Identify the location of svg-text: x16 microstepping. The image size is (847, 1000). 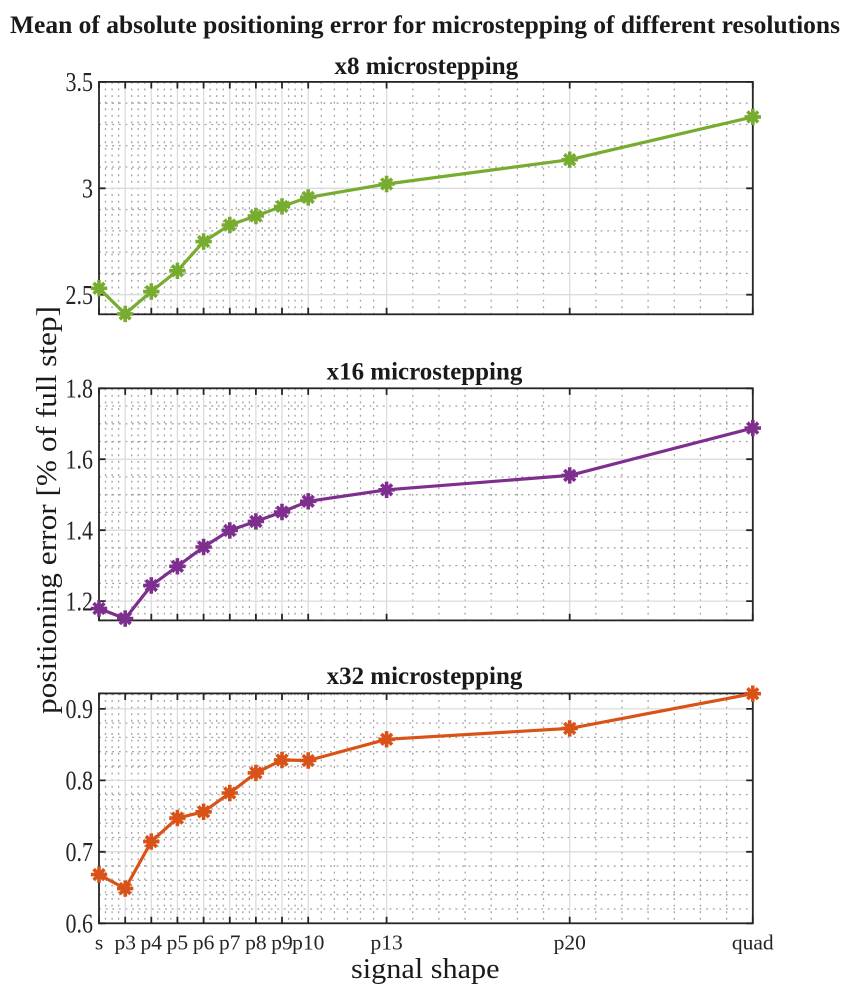
(425, 370).